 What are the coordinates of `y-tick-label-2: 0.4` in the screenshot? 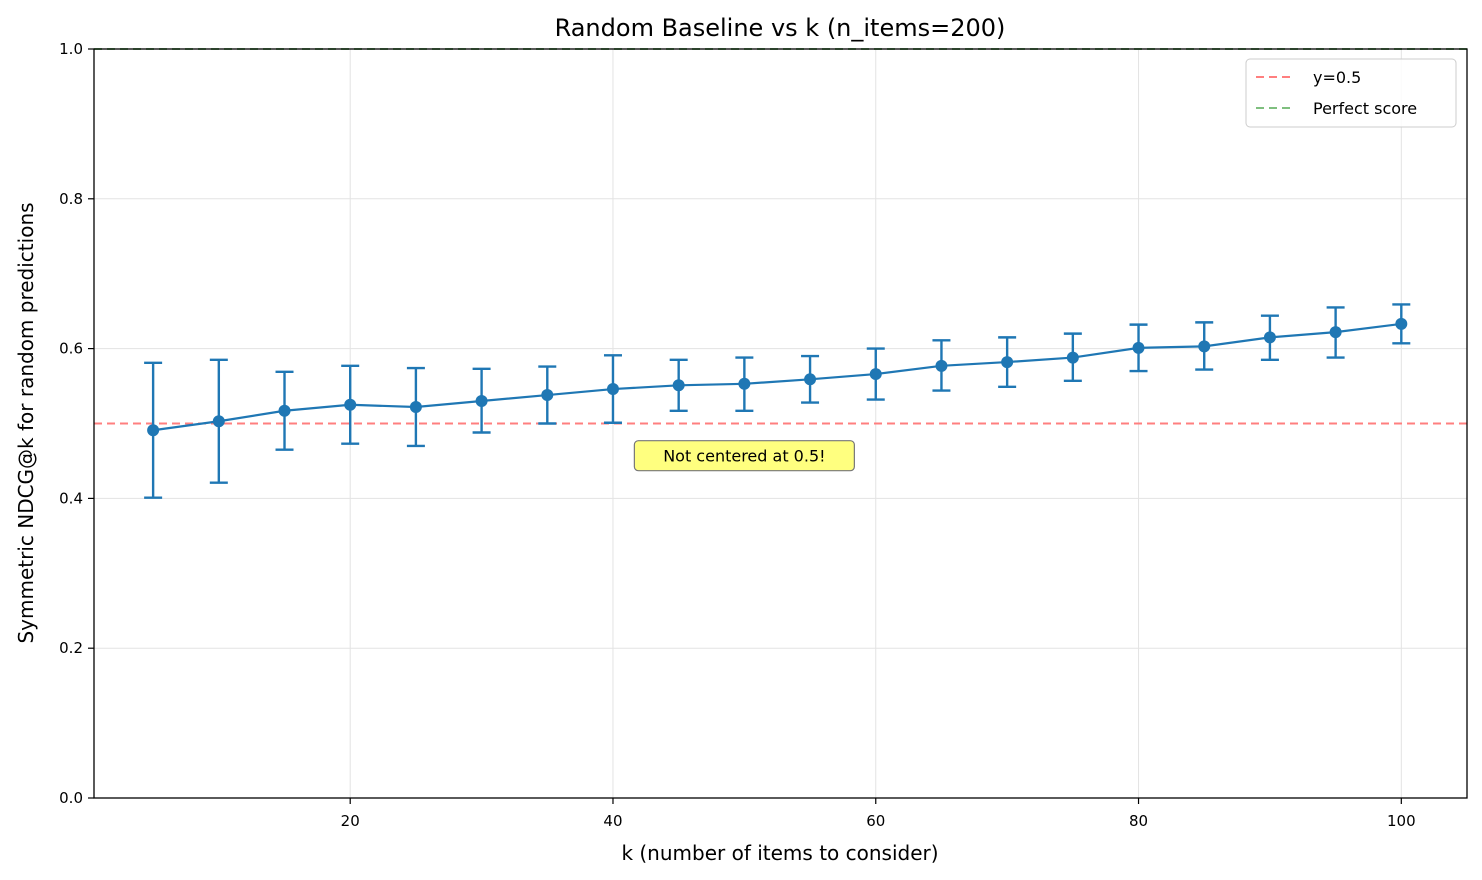 It's located at (71, 498).